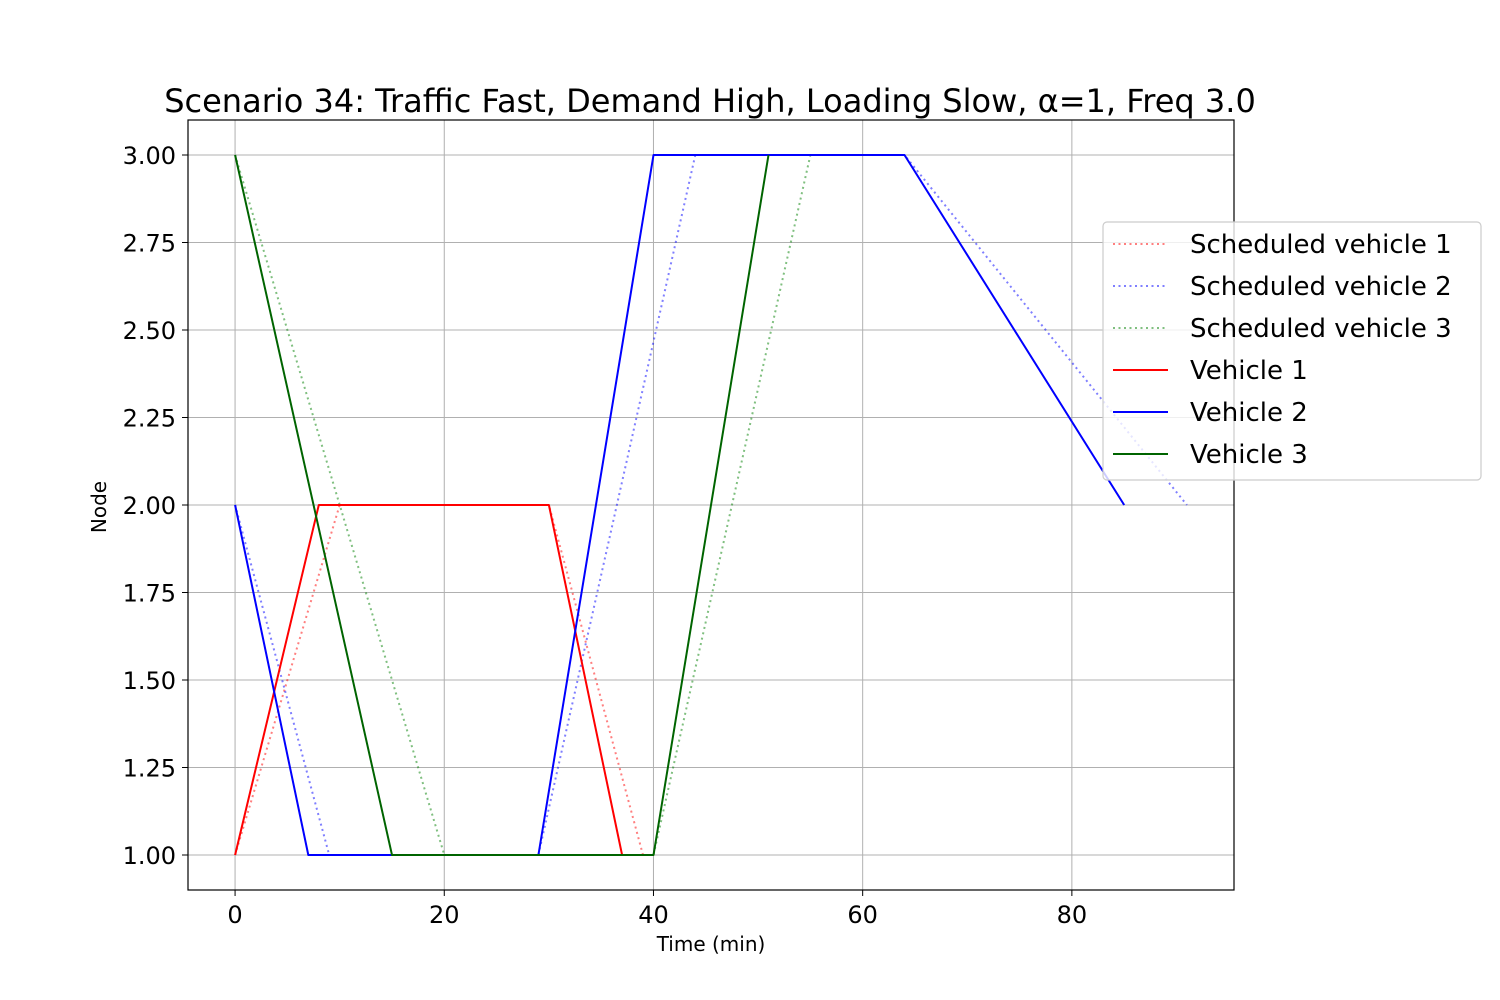 The height and width of the screenshot is (1000, 1500). I want to click on x-tick-label: 40, so click(653, 915).